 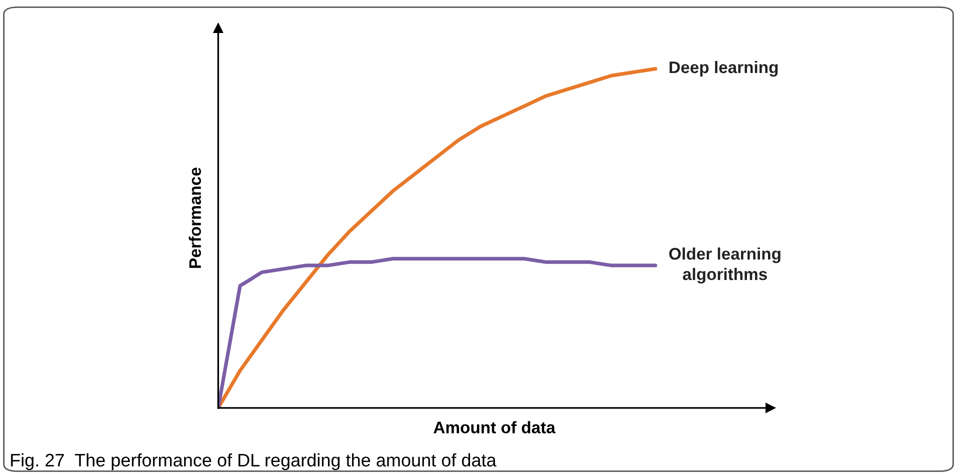 What do you see at coordinates (724, 68) in the screenshot?
I see `series-label: Deep learning` at bounding box center [724, 68].